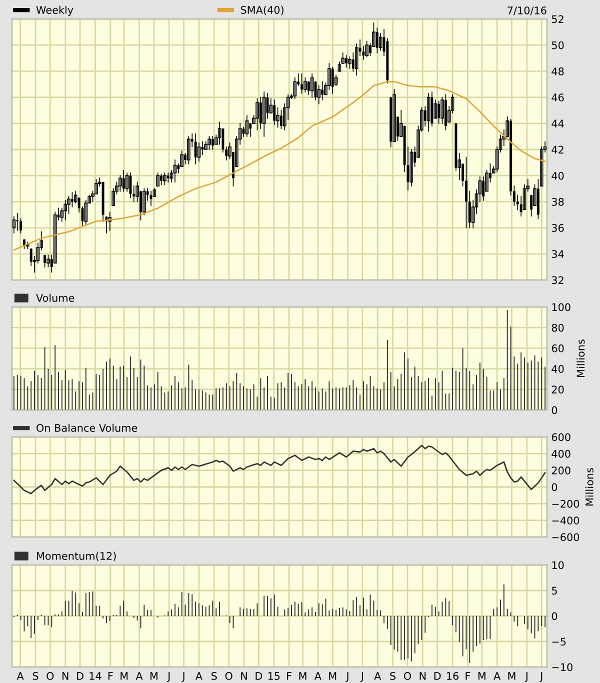 Image resolution: width=600 pixels, height=683 pixels. Describe the element at coordinates (55, 11) in the screenshot. I see `legend-label: Weekly` at that location.